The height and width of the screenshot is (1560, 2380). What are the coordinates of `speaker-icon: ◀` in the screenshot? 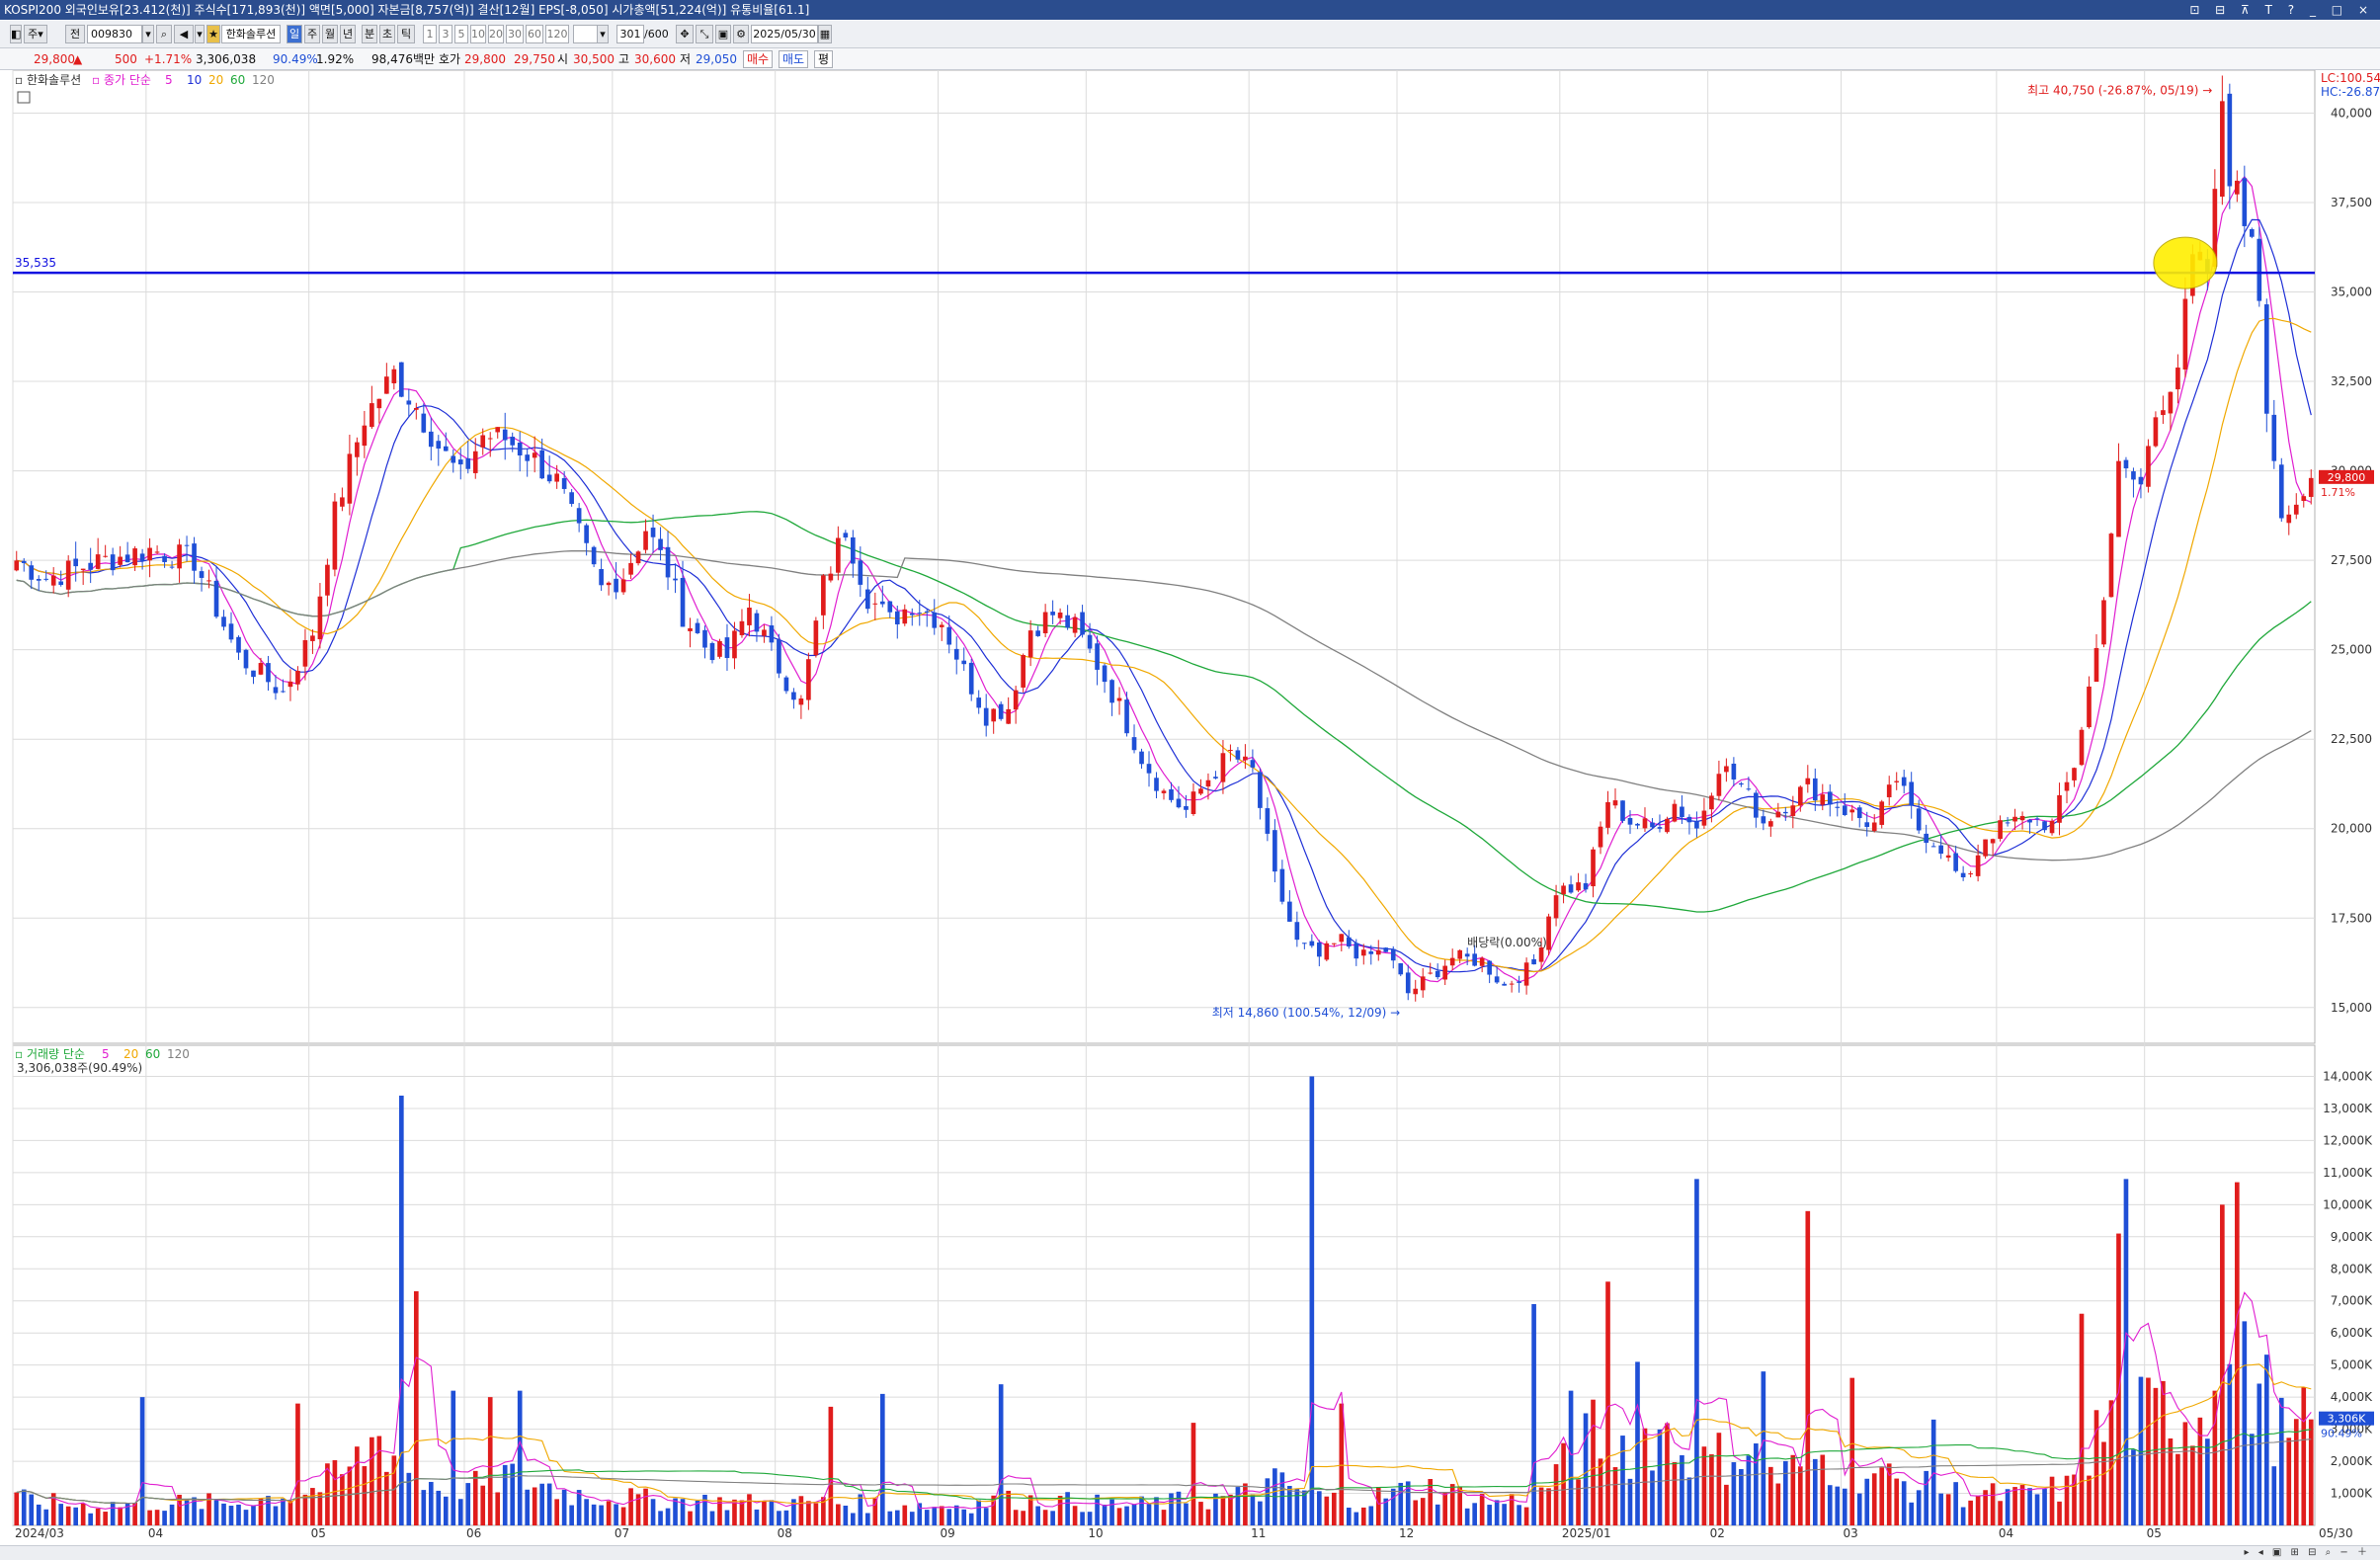 It's located at (184, 34).